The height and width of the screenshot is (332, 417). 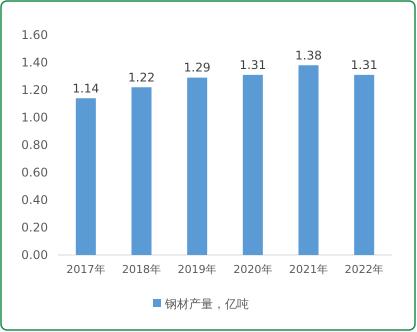 I want to click on data-label: 1.29, so click(x=197, y=67).